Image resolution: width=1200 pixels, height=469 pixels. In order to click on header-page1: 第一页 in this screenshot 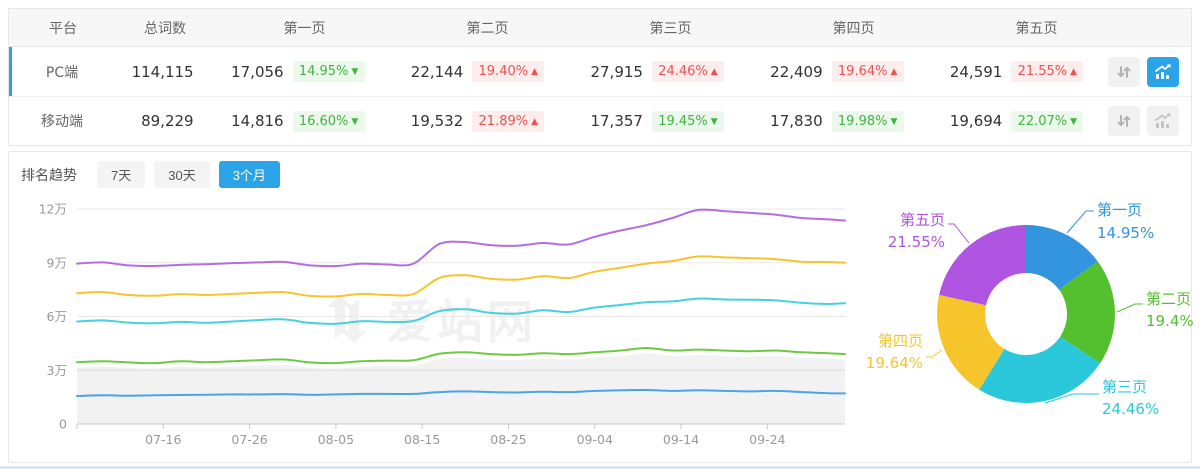, I will do `click(304, 28)`.